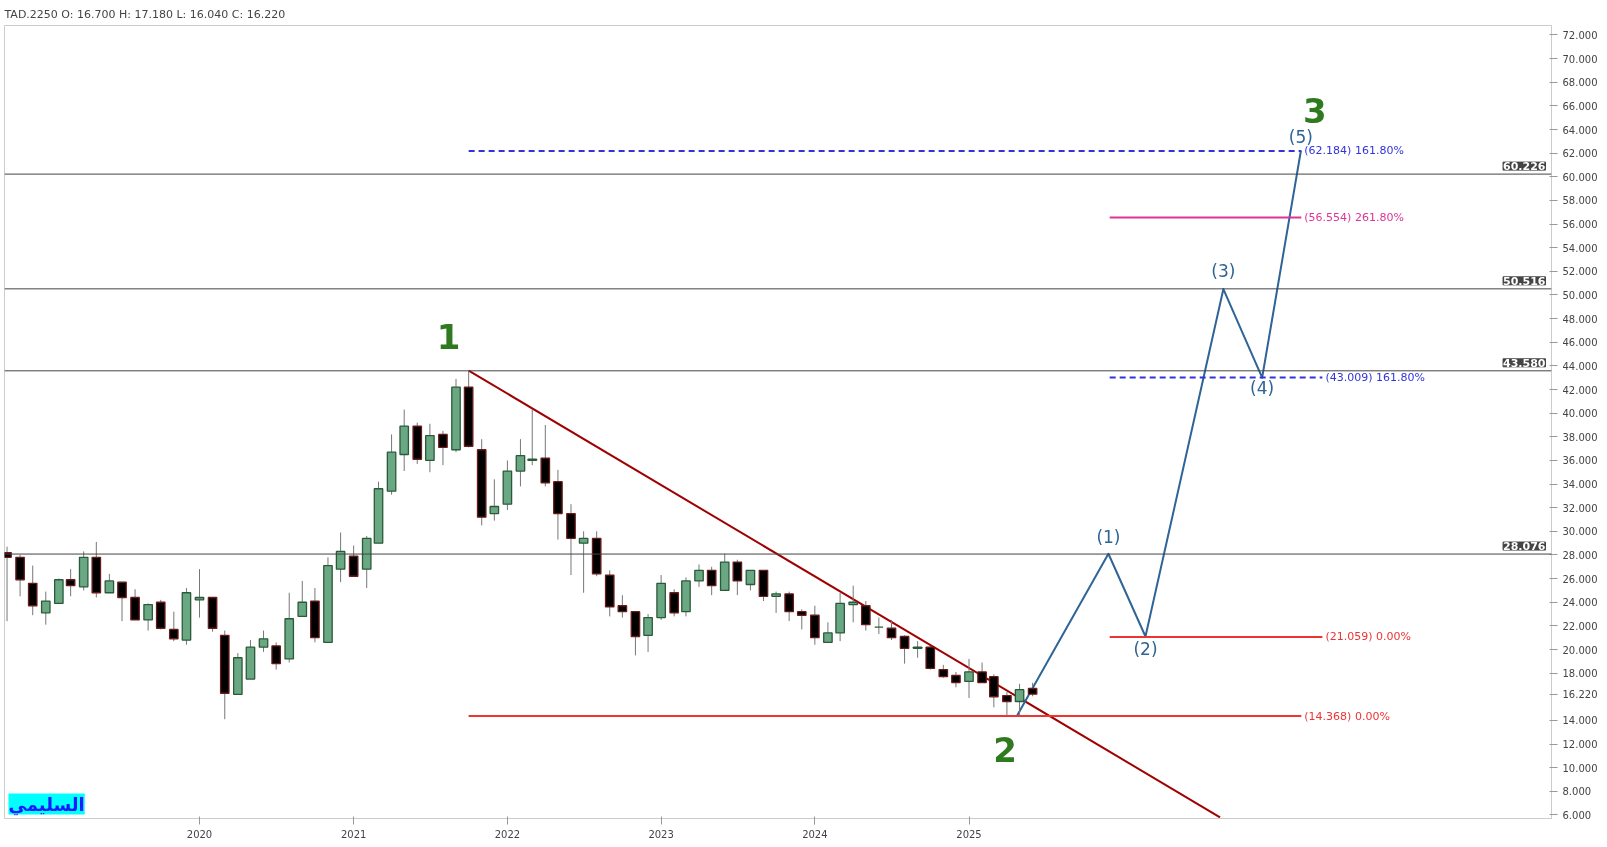  Describe the element at coordinates (1524, 363) in the screenshot. I see `ref-line-label: 43.580` at that location.